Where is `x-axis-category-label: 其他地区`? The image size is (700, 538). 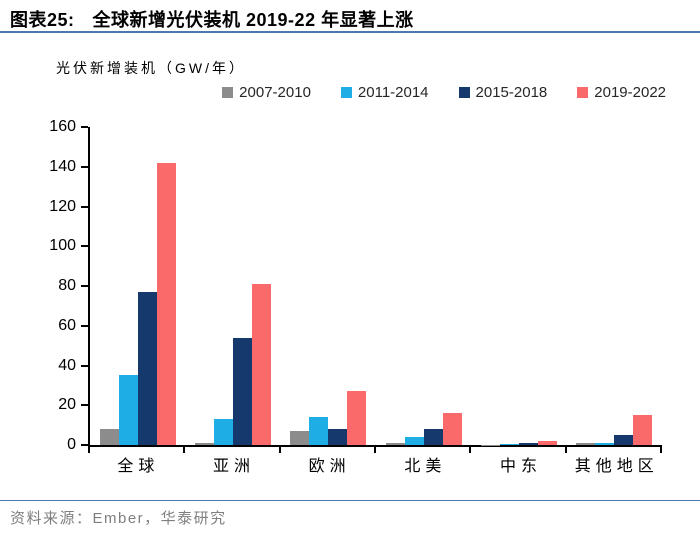 x-axis-category-label: 其他地区 is located at coordinates (616, 466).